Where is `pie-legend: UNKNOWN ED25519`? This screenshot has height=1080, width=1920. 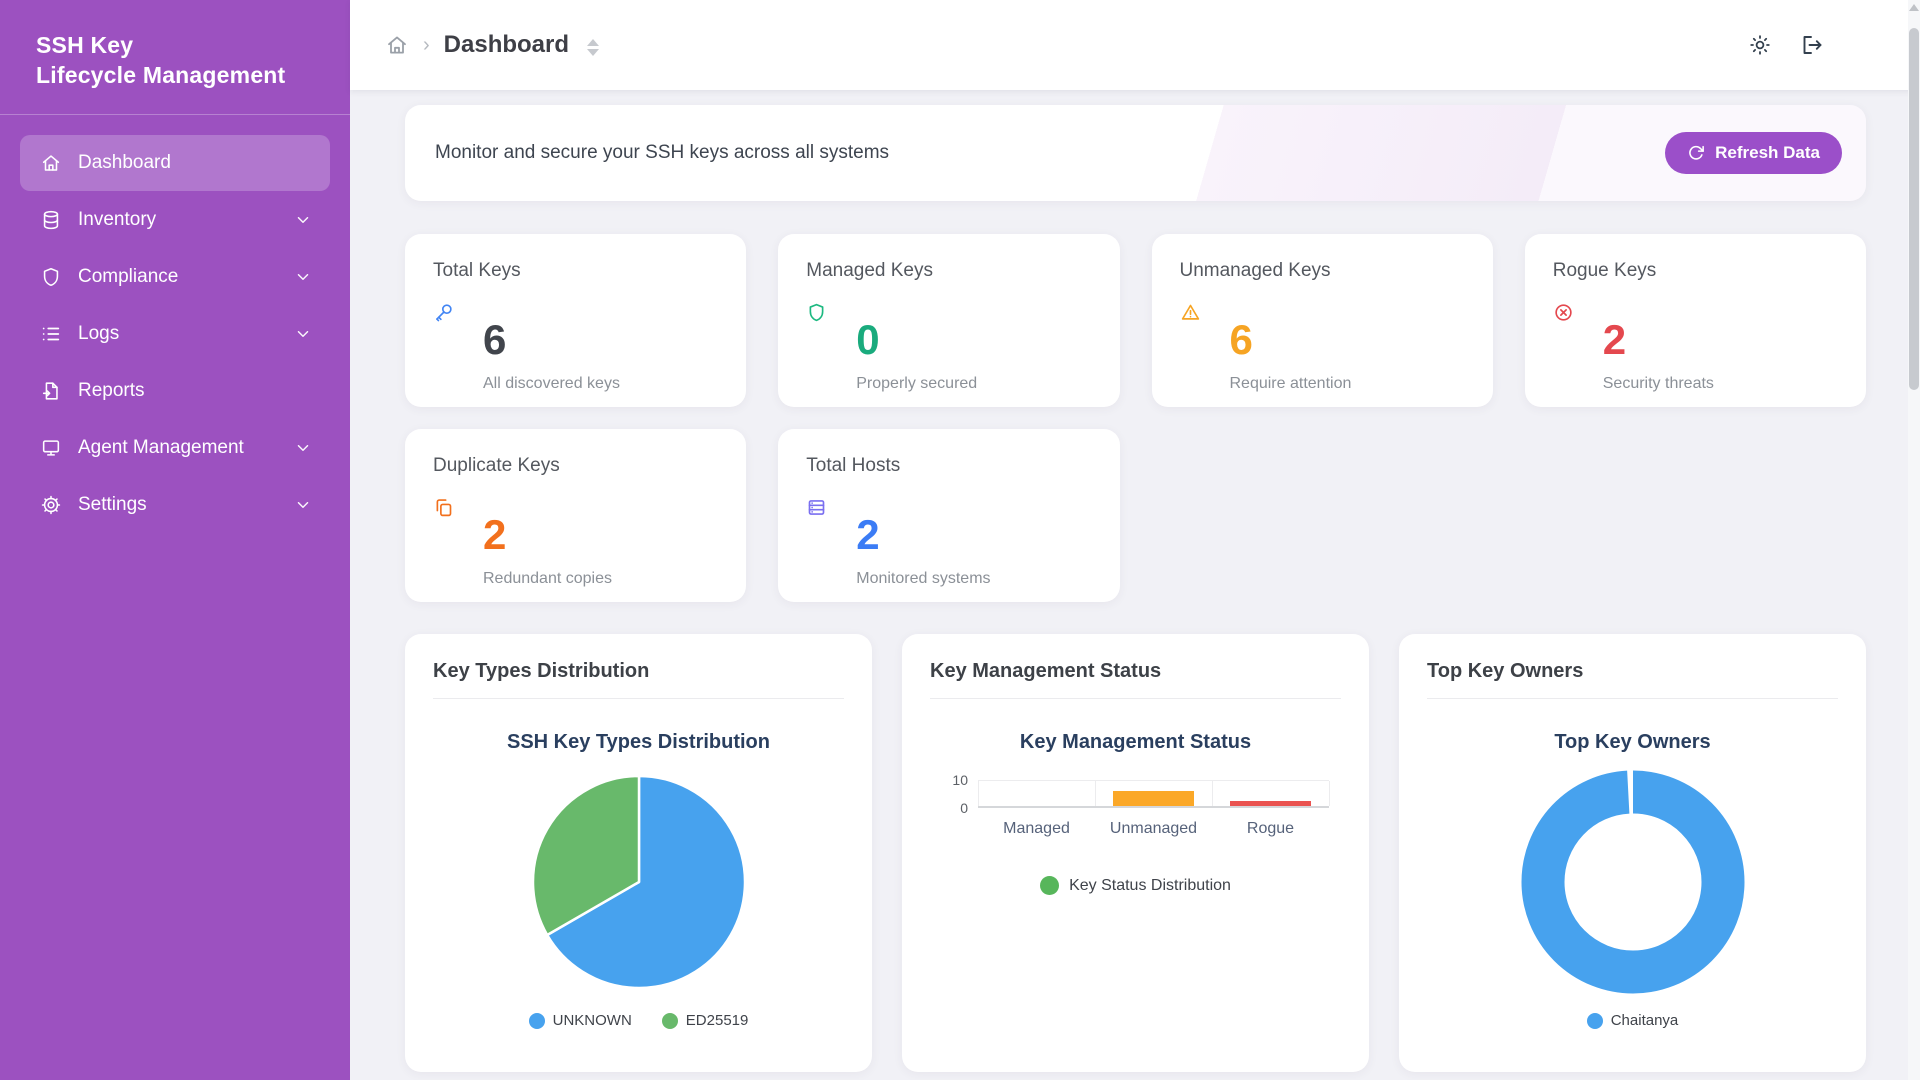
pie-legend: UNKNOWN ED25519 is located at coordinates (638, 1020).